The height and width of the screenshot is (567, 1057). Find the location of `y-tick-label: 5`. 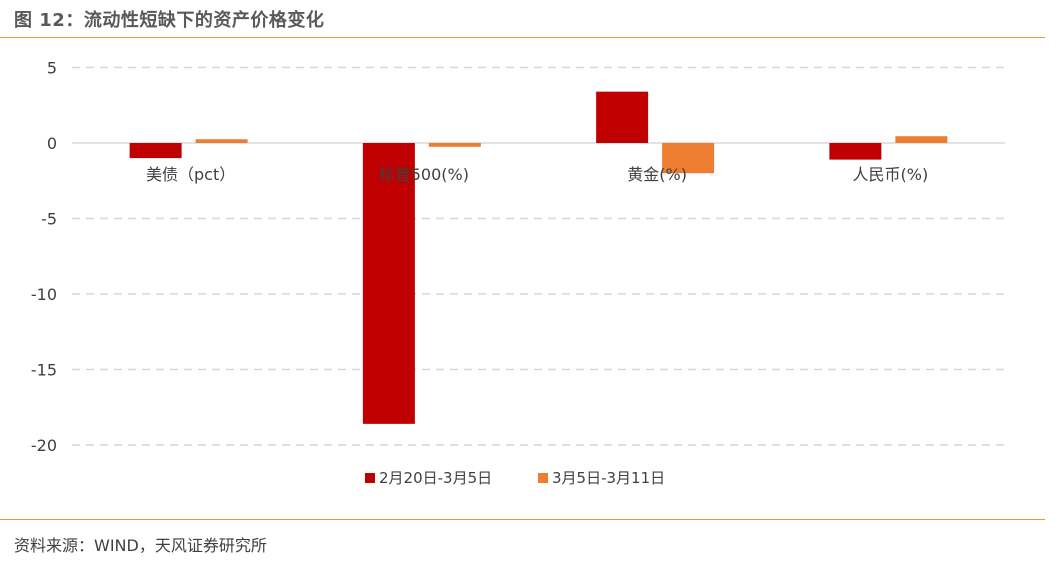

y-tick-label: 5 is located at coordinates (52, 68).